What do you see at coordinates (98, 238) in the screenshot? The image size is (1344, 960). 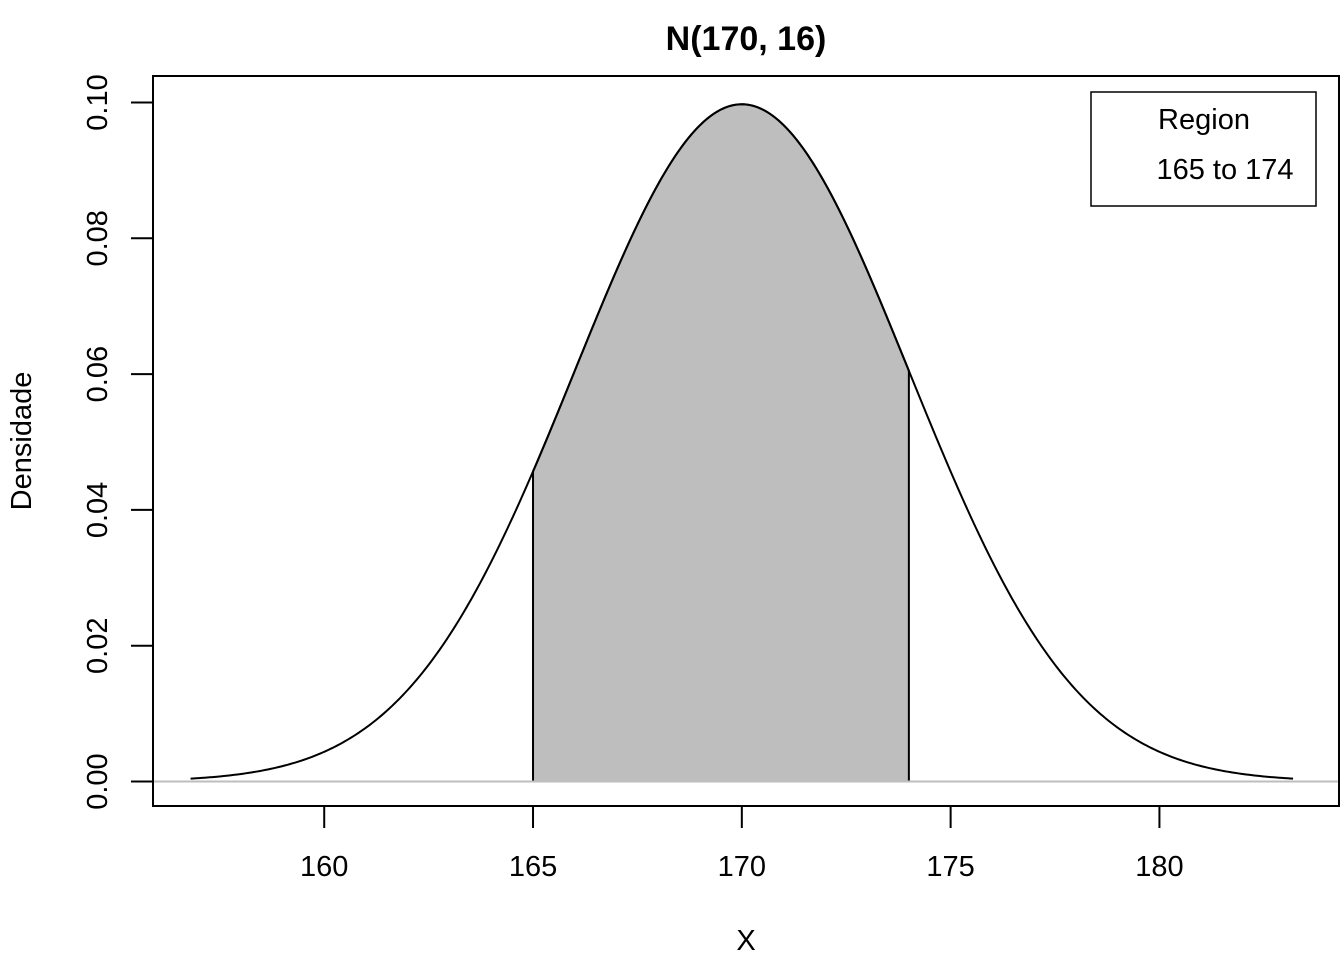 I see `y-tick-label: 0.08` at bounding box center [98, 238].